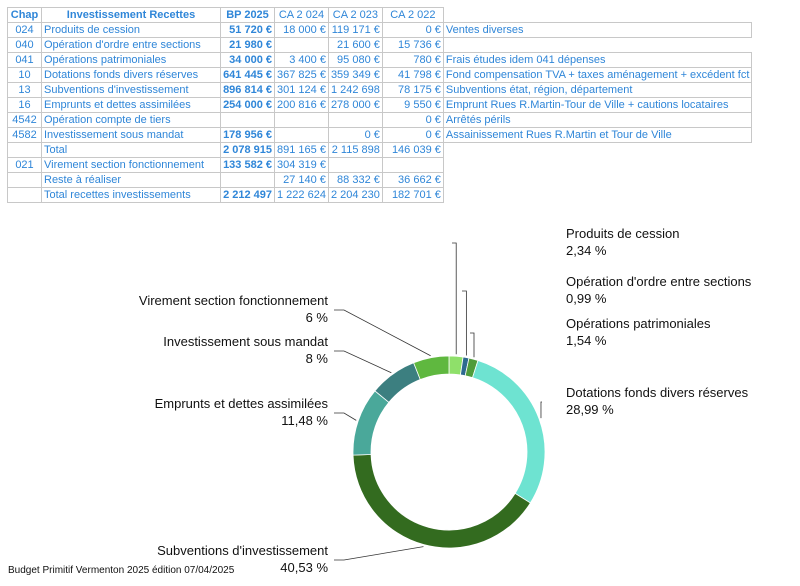 The image size is (800, 586). What do you see at coordinates (586, 250) in the screenshot?
I see `slice-value-label: 2,34 %` at bounding box center [586, 250].